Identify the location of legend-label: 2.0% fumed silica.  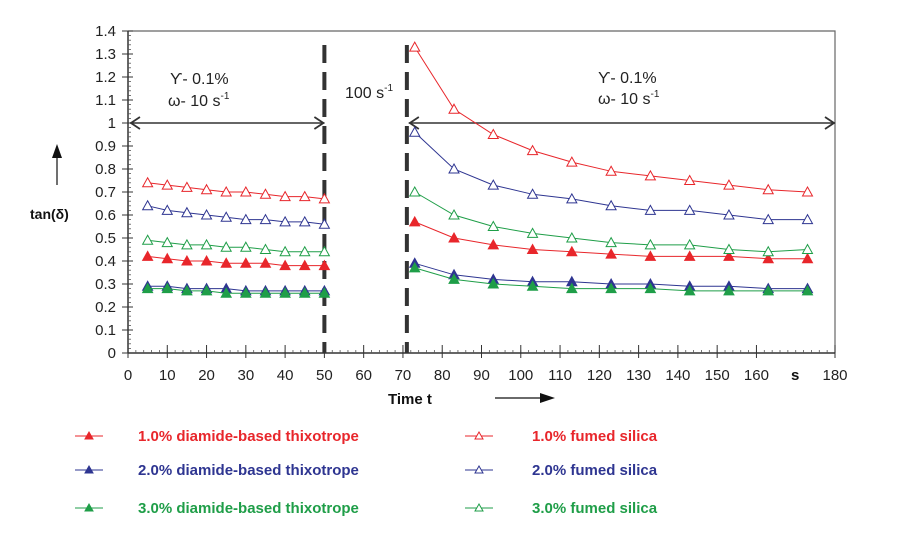
(595, 470).